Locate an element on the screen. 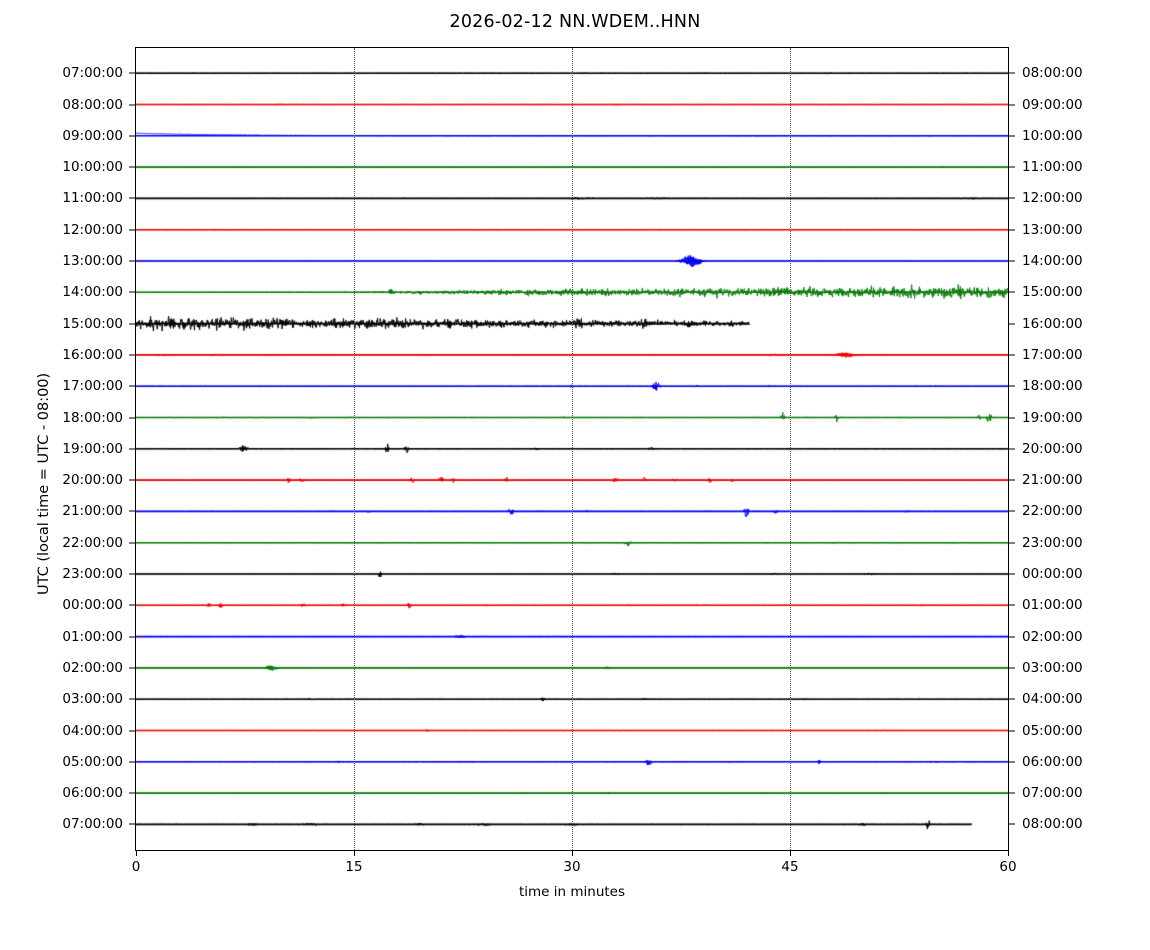  x-tick-label: 15 is located at coordinates (354, 867).